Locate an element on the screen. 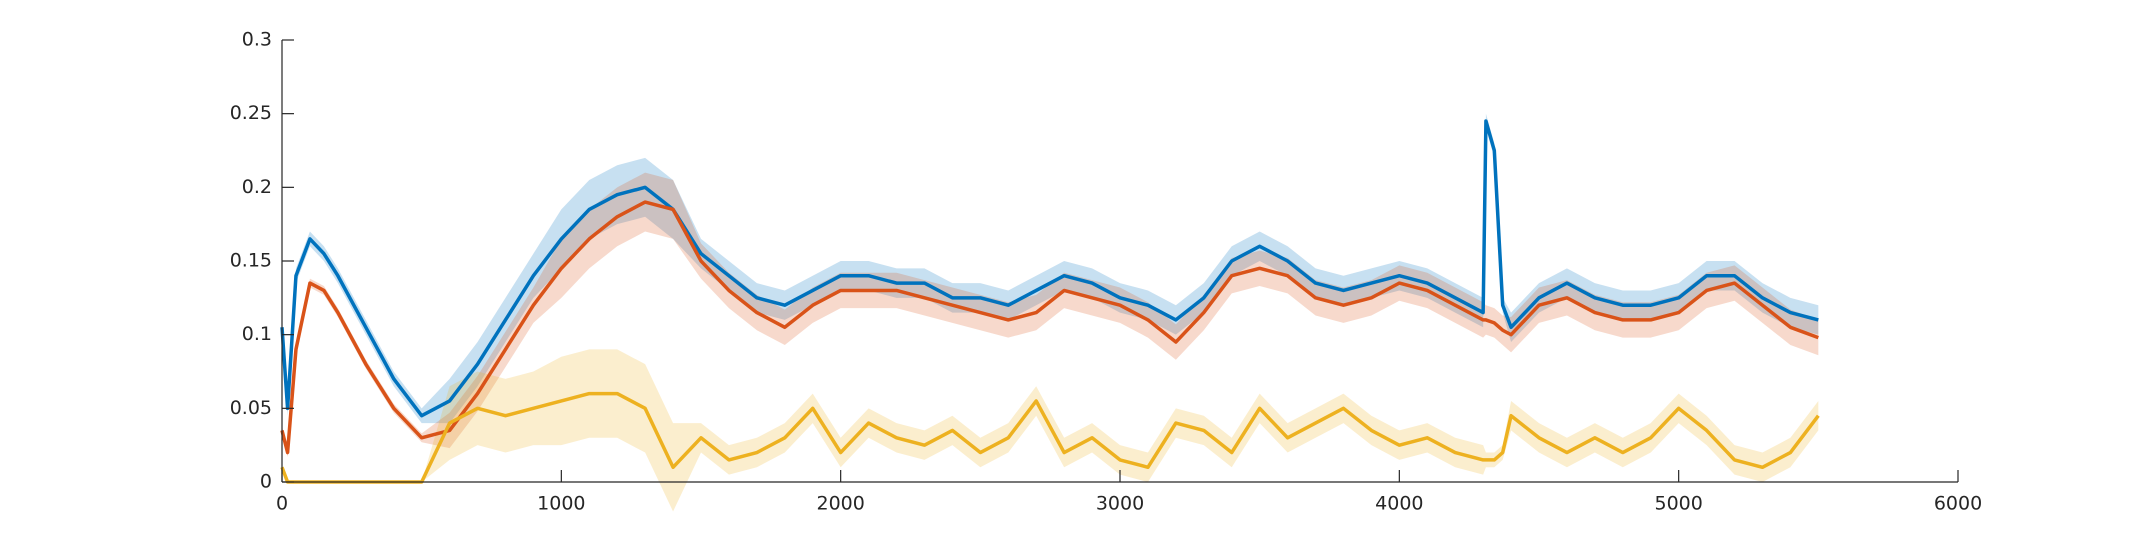  x-tick-label: 2000 is located at coordinates (840, 504).